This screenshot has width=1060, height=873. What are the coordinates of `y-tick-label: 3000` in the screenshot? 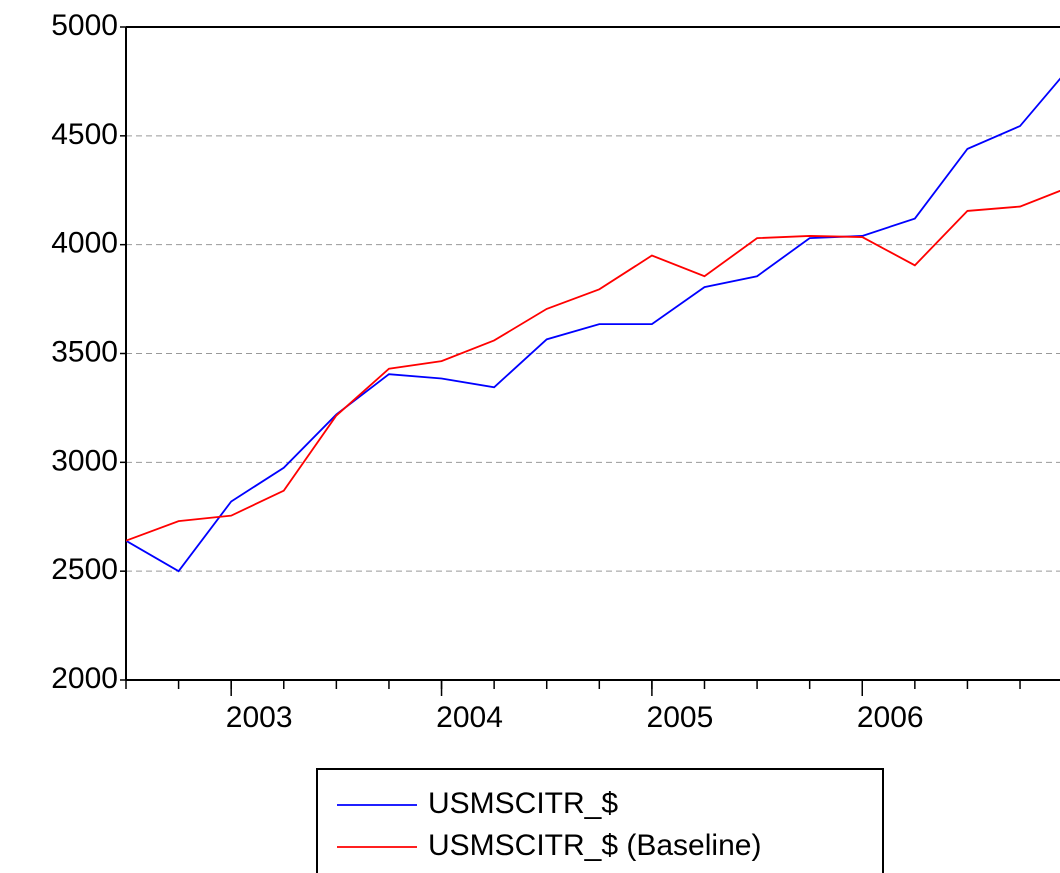 It's located at (84, 460).